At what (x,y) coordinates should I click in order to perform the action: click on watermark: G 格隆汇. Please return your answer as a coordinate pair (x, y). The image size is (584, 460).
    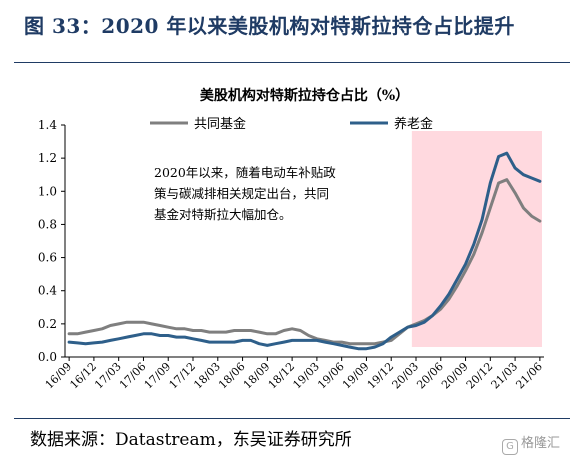
    Looking at the image, I should click on (531, 443).